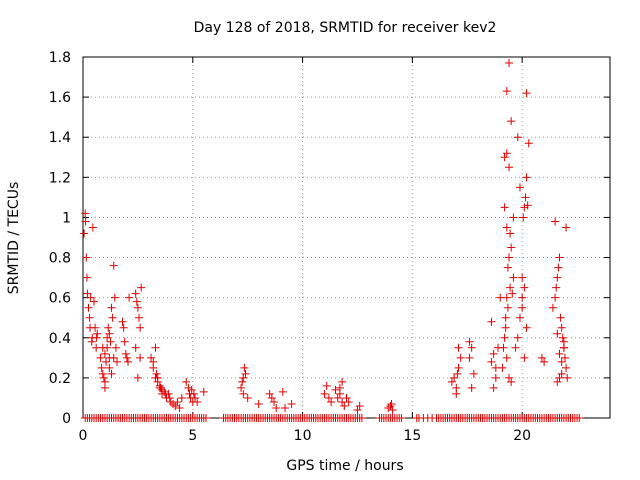  I want to click on x-tick-label: 0, so click(83, 436).